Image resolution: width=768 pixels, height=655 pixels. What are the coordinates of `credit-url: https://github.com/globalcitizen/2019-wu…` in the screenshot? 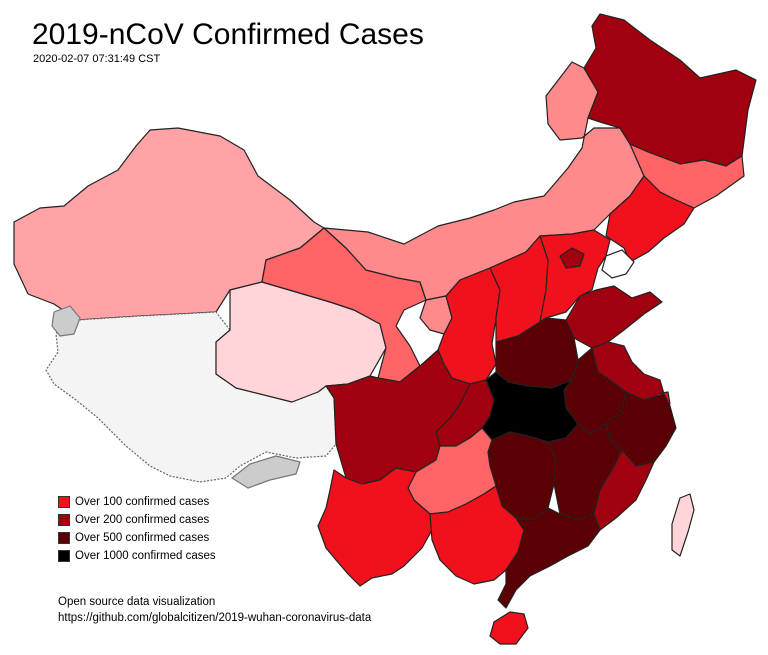 It's located at (215, 618).